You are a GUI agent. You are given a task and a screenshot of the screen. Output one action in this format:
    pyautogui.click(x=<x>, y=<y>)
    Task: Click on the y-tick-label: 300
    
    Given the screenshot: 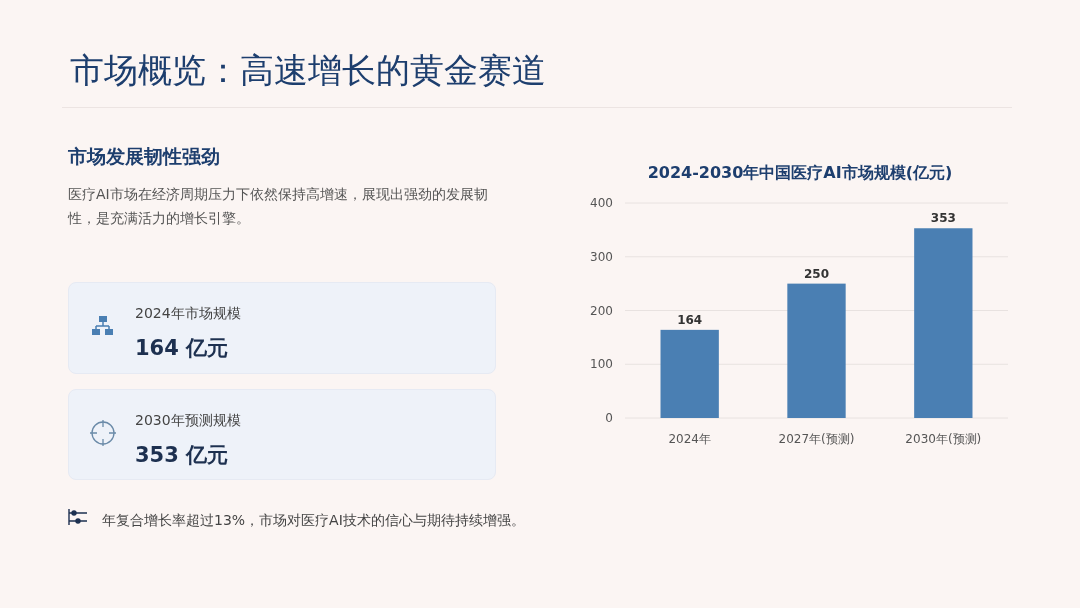 What is the action you would take?
    pyautogui.click(x=601, y=256)
    